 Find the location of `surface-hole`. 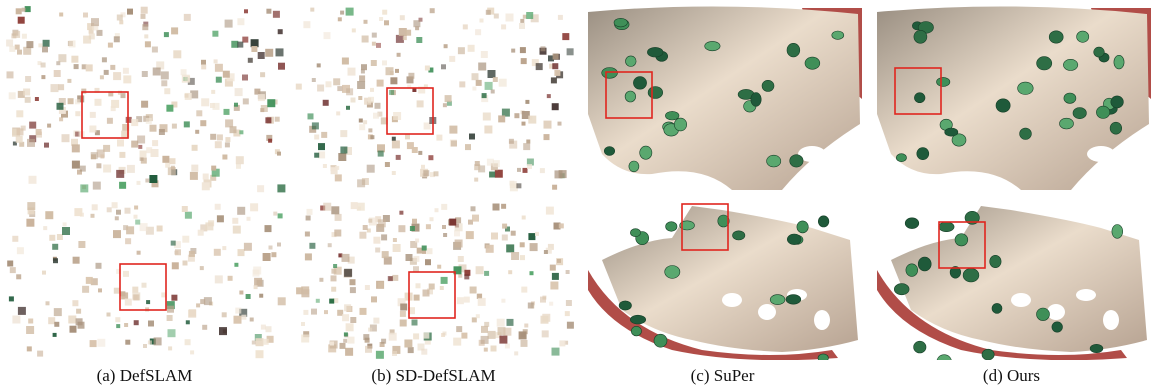

surface-hole is located at coordinates (1101, 154).